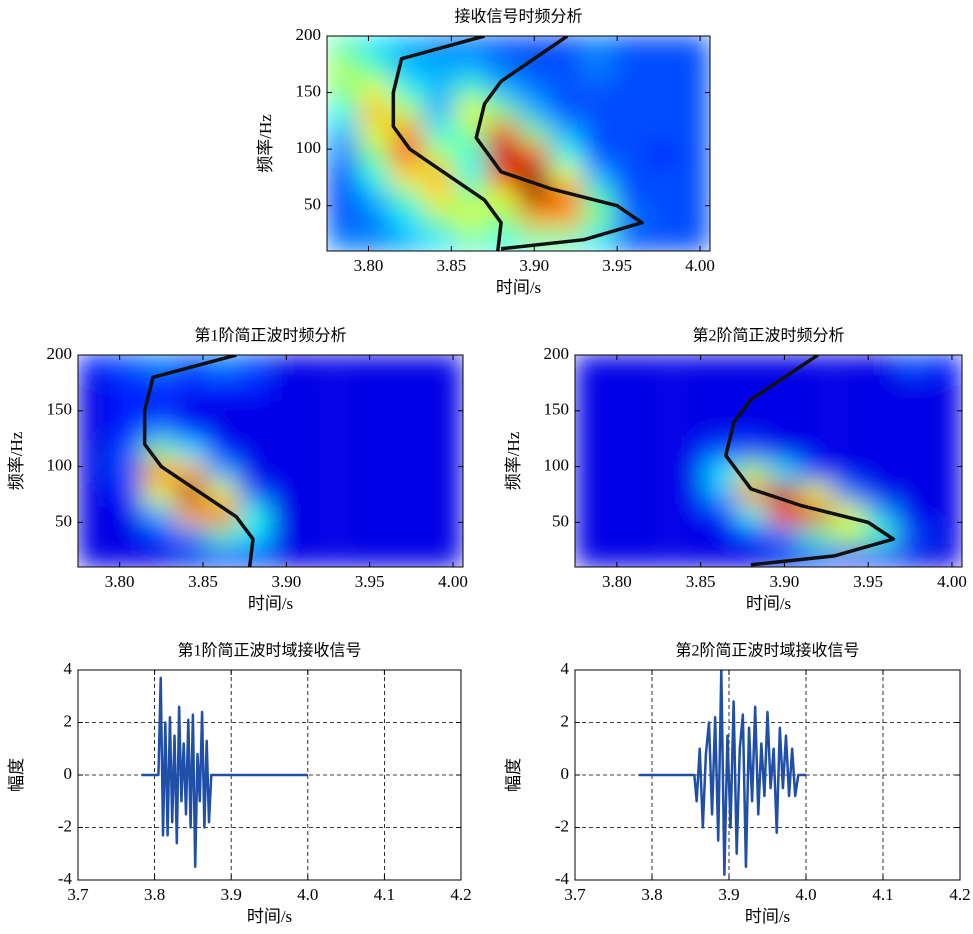  Describe the element at coordinates (60, 464) in the screenshot. I see `y-tick-label: 100` at that location.